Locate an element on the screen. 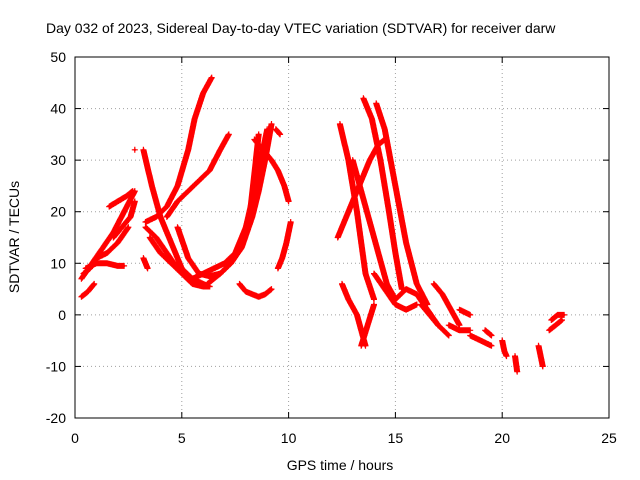  y-tick-label: -10 is located at coordinates (56, 366).